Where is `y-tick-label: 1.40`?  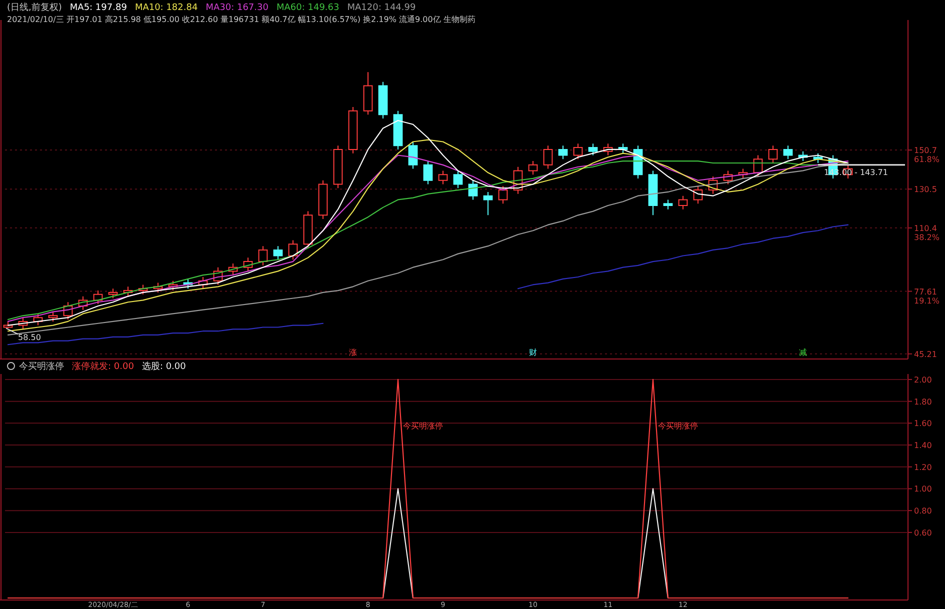
y-tick-label: 1.40 is located at coordinates (923, 445).